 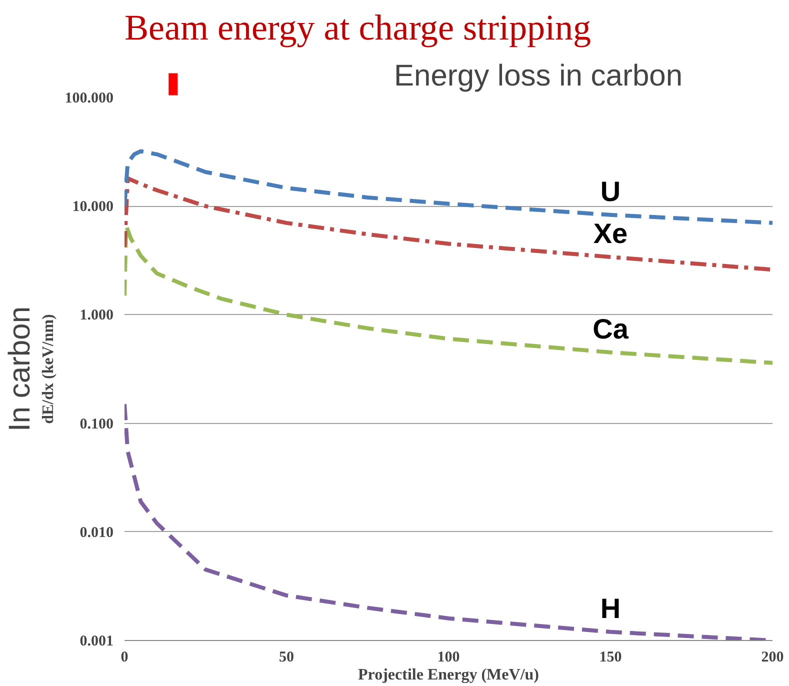 I want to click on chart-title: Energy loss in carbon, so click(x=538, y=76).